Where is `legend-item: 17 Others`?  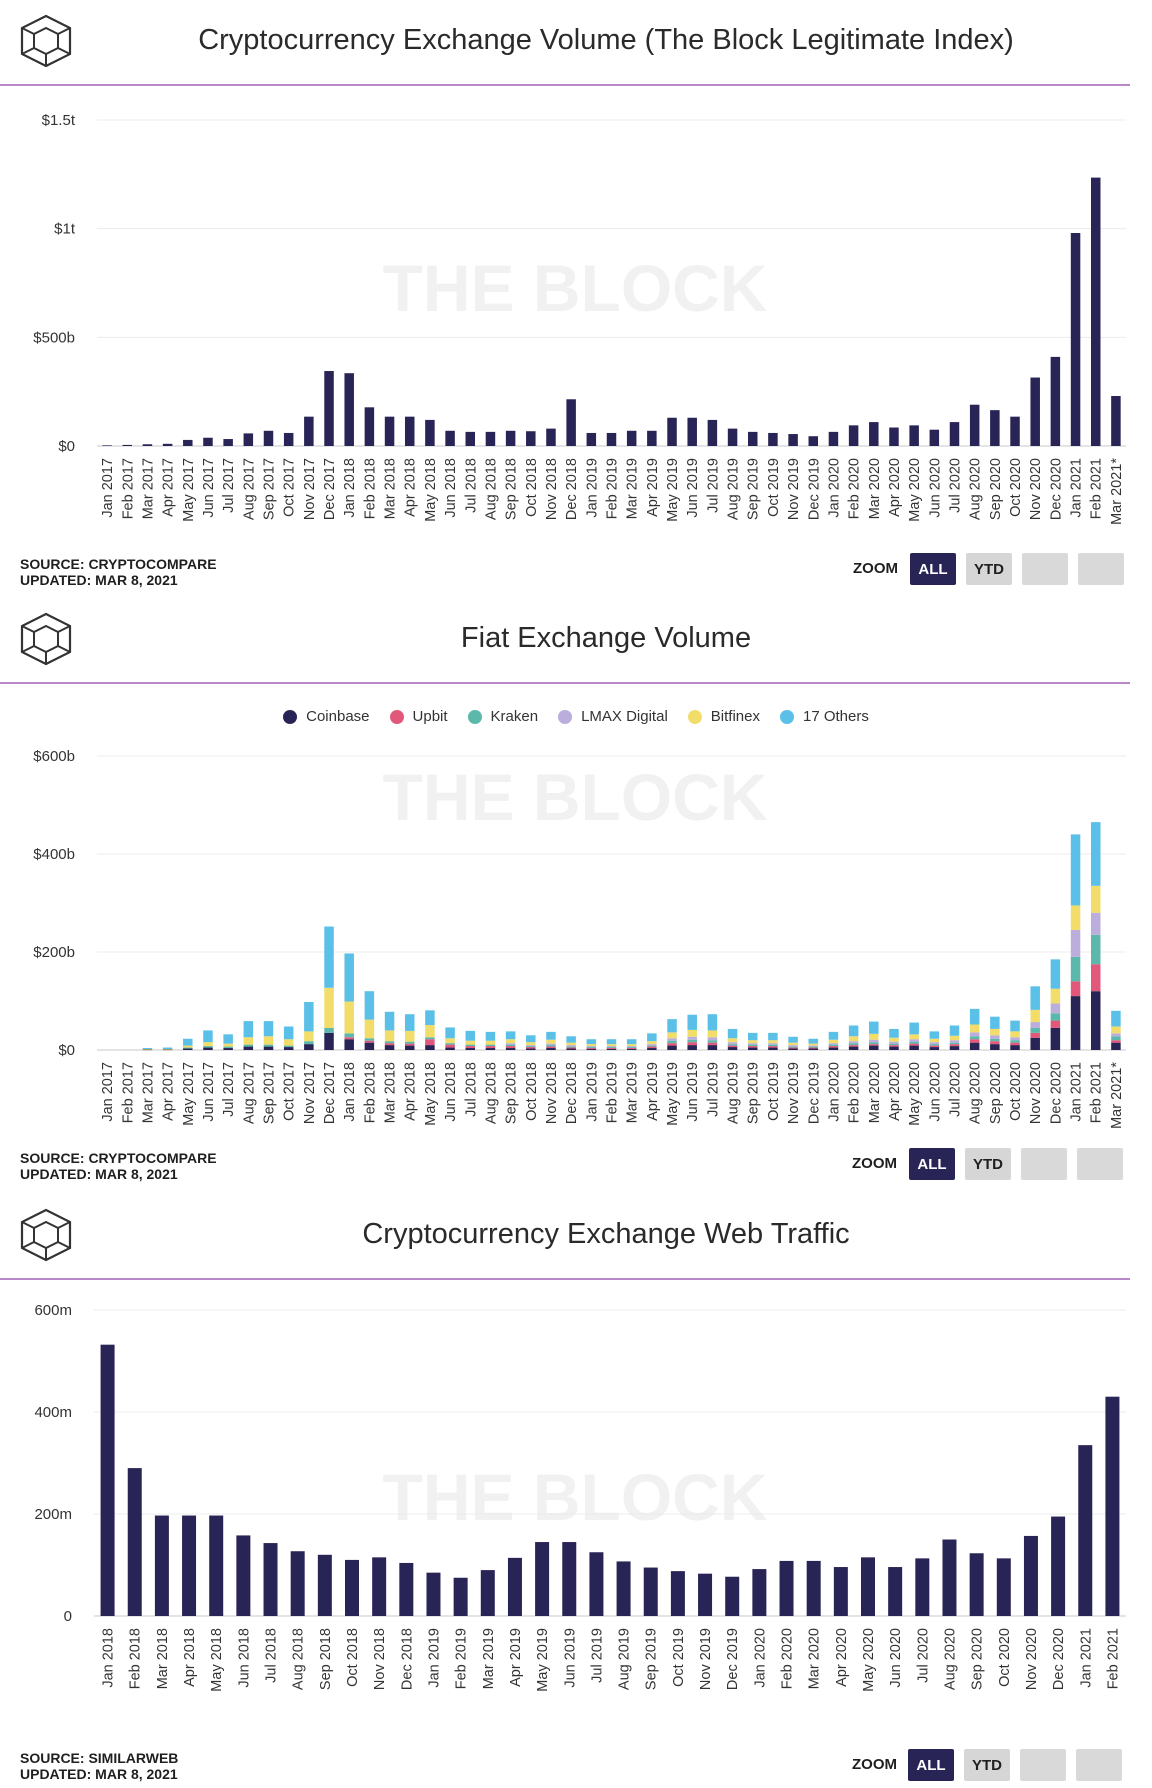
legend-item: 17 Others is located at coordinates (824, 716).